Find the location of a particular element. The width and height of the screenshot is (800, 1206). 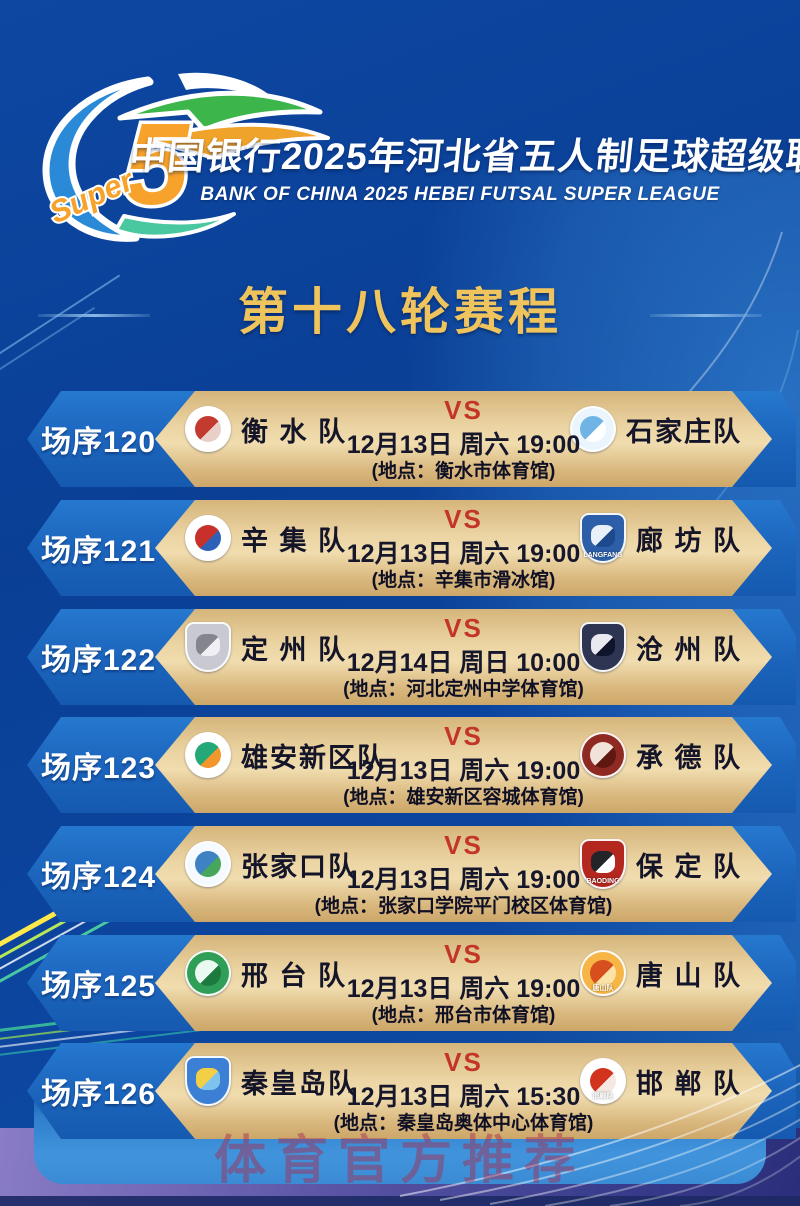

home-team: 邢 台 队 is located at coordinates (266, 973).